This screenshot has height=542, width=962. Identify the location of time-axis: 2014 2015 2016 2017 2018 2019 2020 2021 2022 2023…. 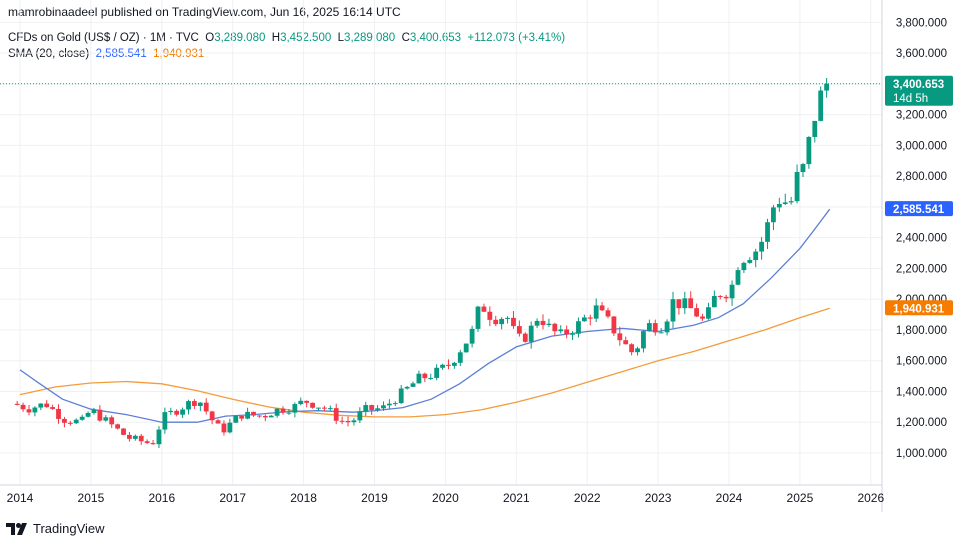
(446, 498).